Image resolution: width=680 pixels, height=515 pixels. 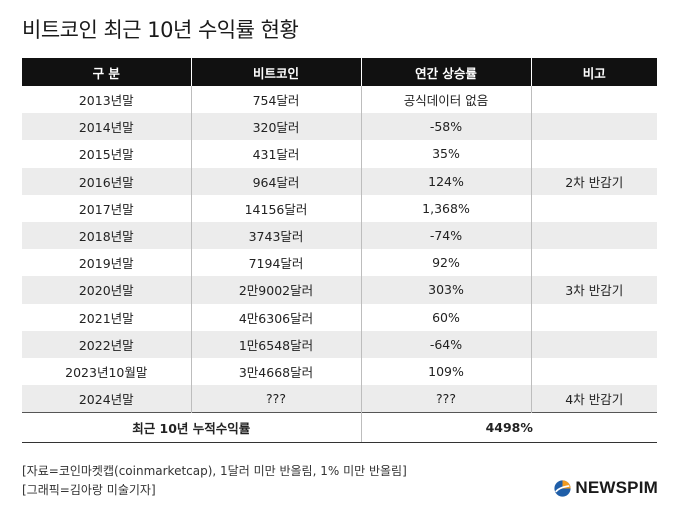 What do you see at coordinates (445, 235) in the screenshot?
I see `cell-rate: -74%` at bounding box center [445, 235].